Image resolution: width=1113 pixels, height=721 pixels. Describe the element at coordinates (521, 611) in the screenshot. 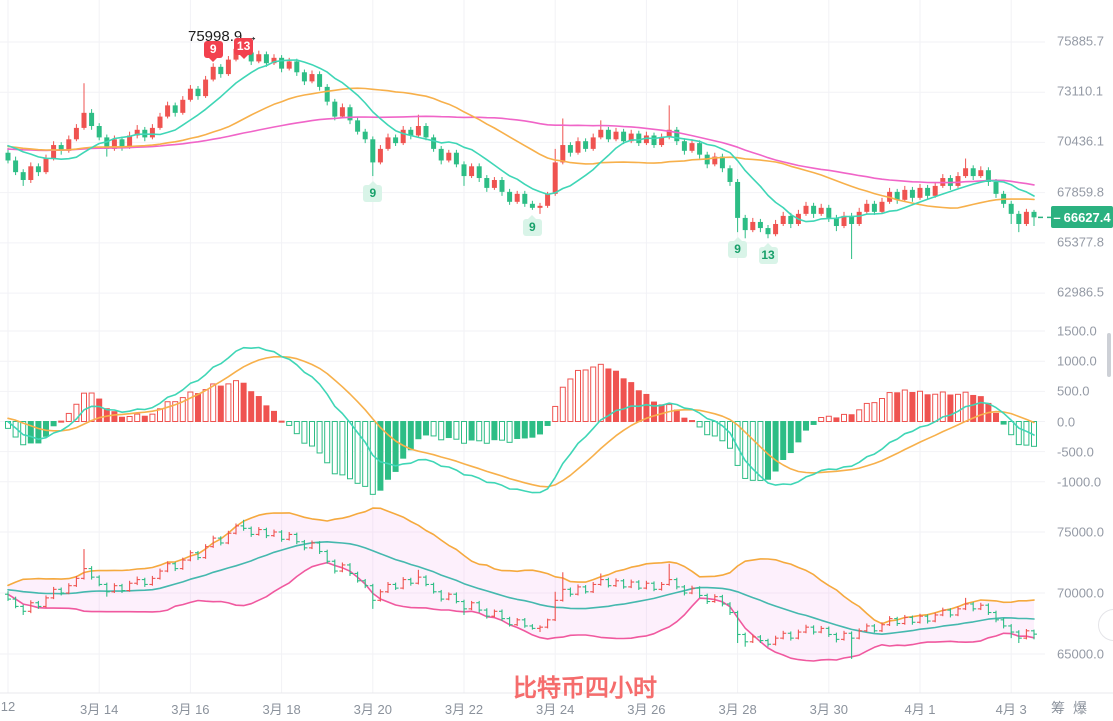

I see `boll-lower-line` at that location.